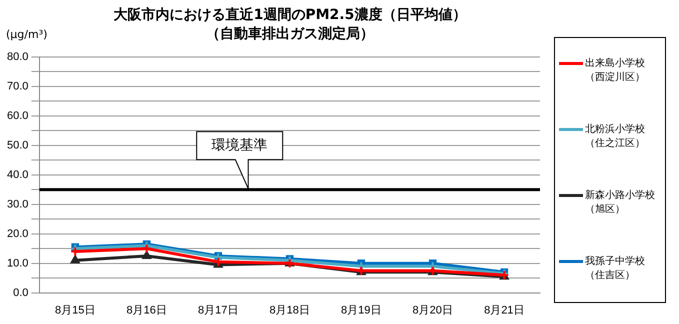 The image size is (679, 324). I want to click on x-tick-label: 8月20日, so click(432, 310).